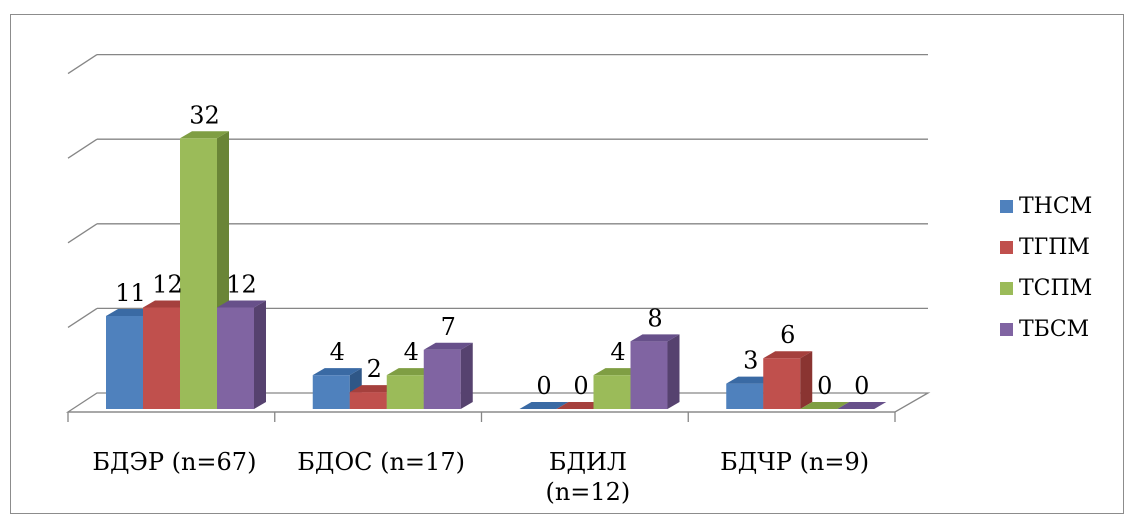  I want to click on data-label: 8, so click(654, 318).